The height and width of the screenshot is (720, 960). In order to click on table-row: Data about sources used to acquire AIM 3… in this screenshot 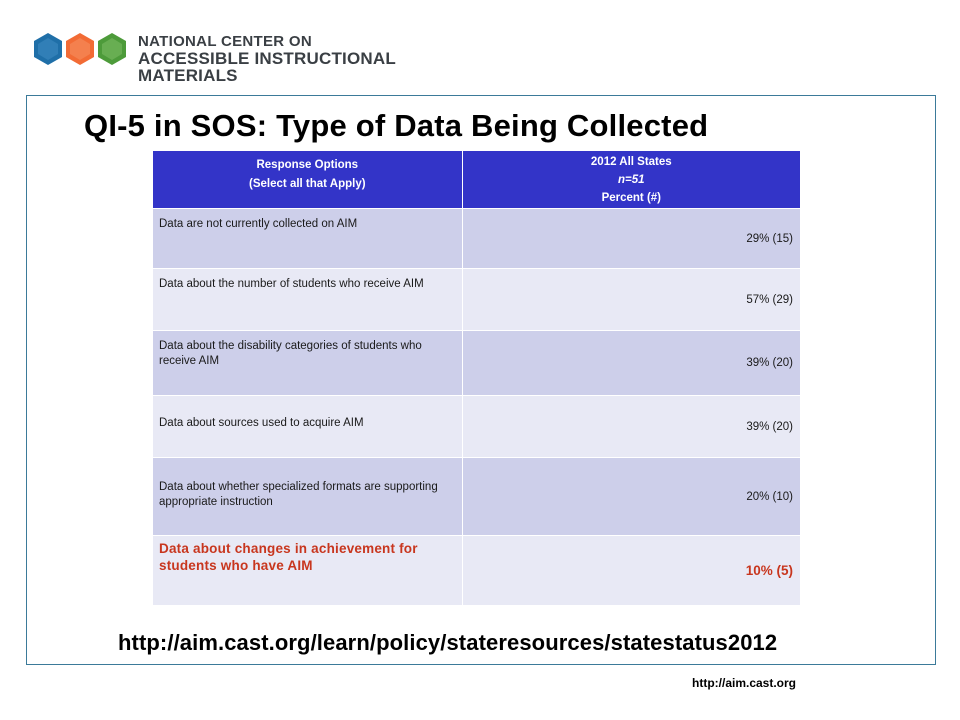, I will do `click(477, 426)`.